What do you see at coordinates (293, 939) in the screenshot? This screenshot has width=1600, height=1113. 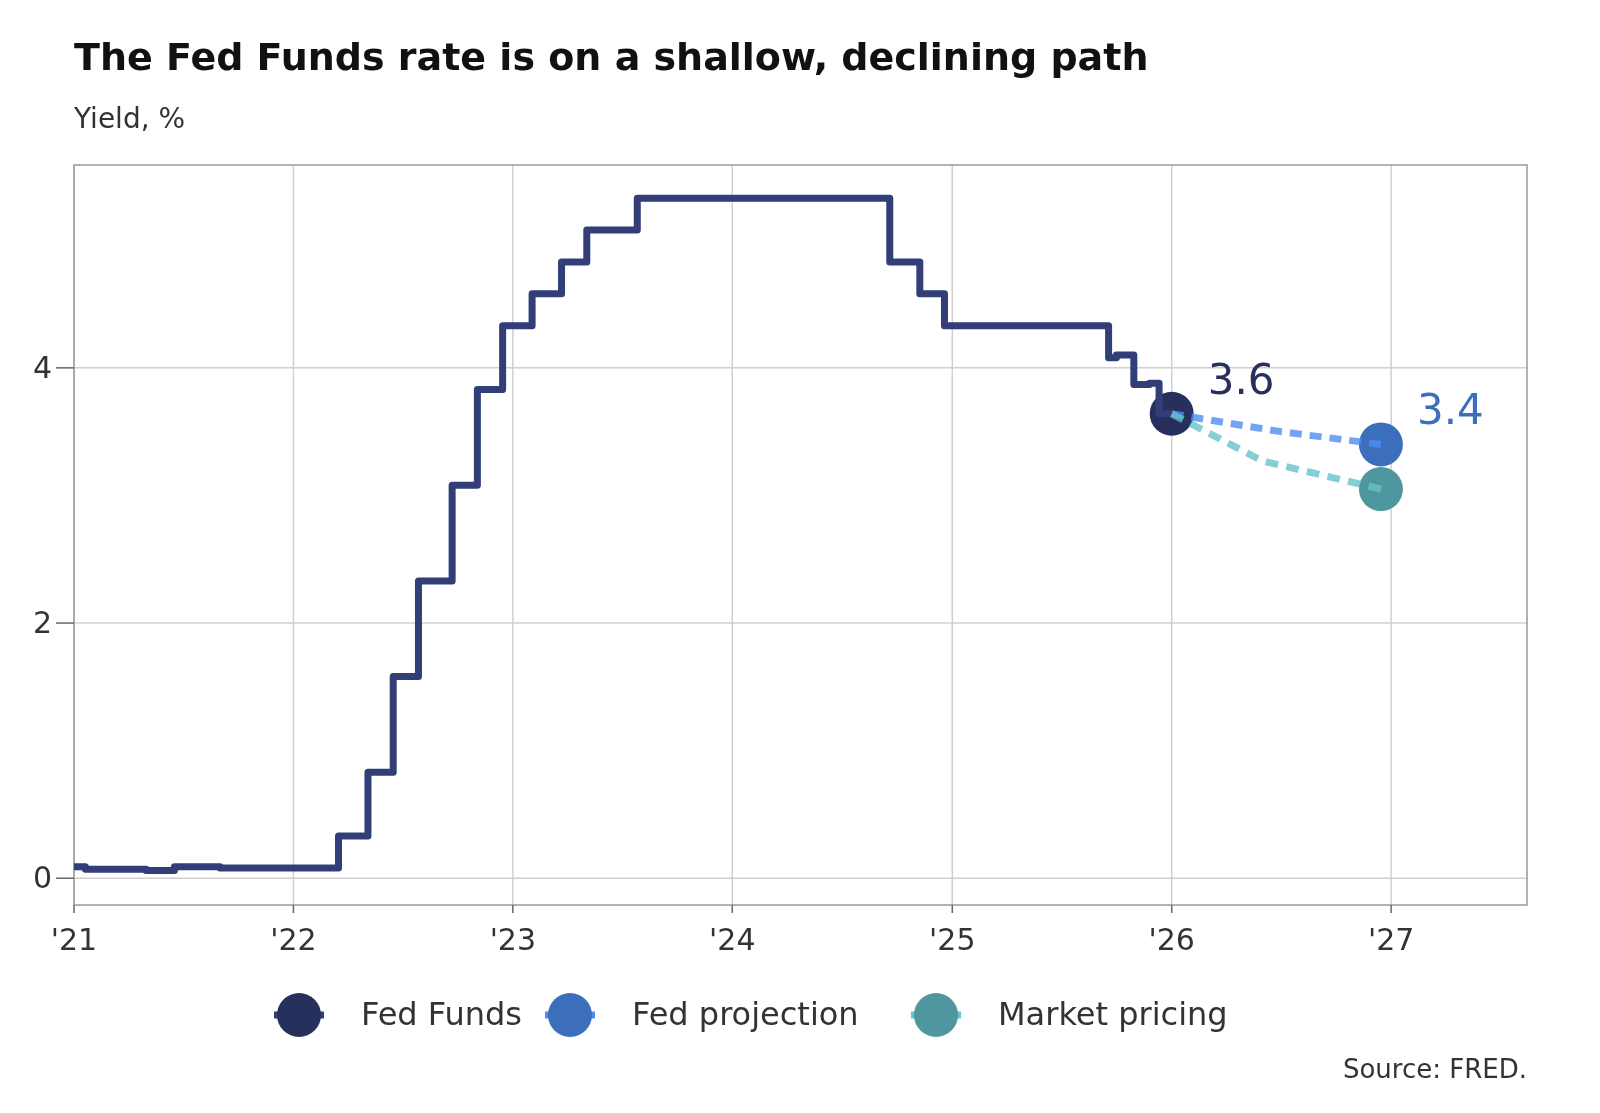 I see `x-tick-label: '22` at bounding box center [293, 939].